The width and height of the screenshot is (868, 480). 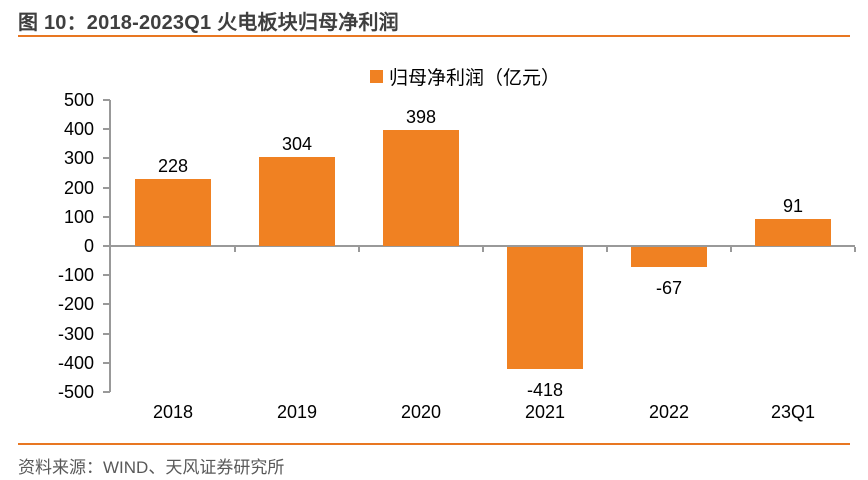 I want to click on top-divider, so click(x=434, y=36).